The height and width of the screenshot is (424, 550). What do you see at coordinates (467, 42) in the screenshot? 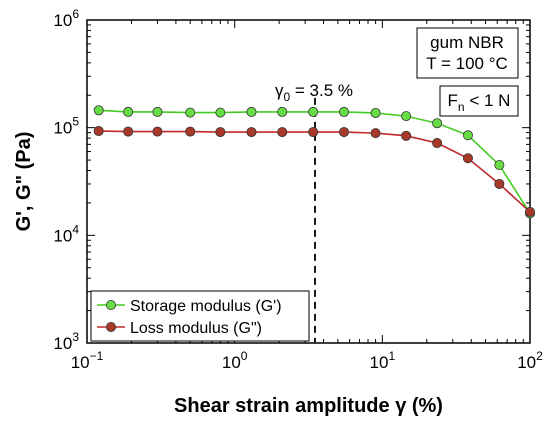
I see `material-label: gum NBR` at bounding box center [467, 42].